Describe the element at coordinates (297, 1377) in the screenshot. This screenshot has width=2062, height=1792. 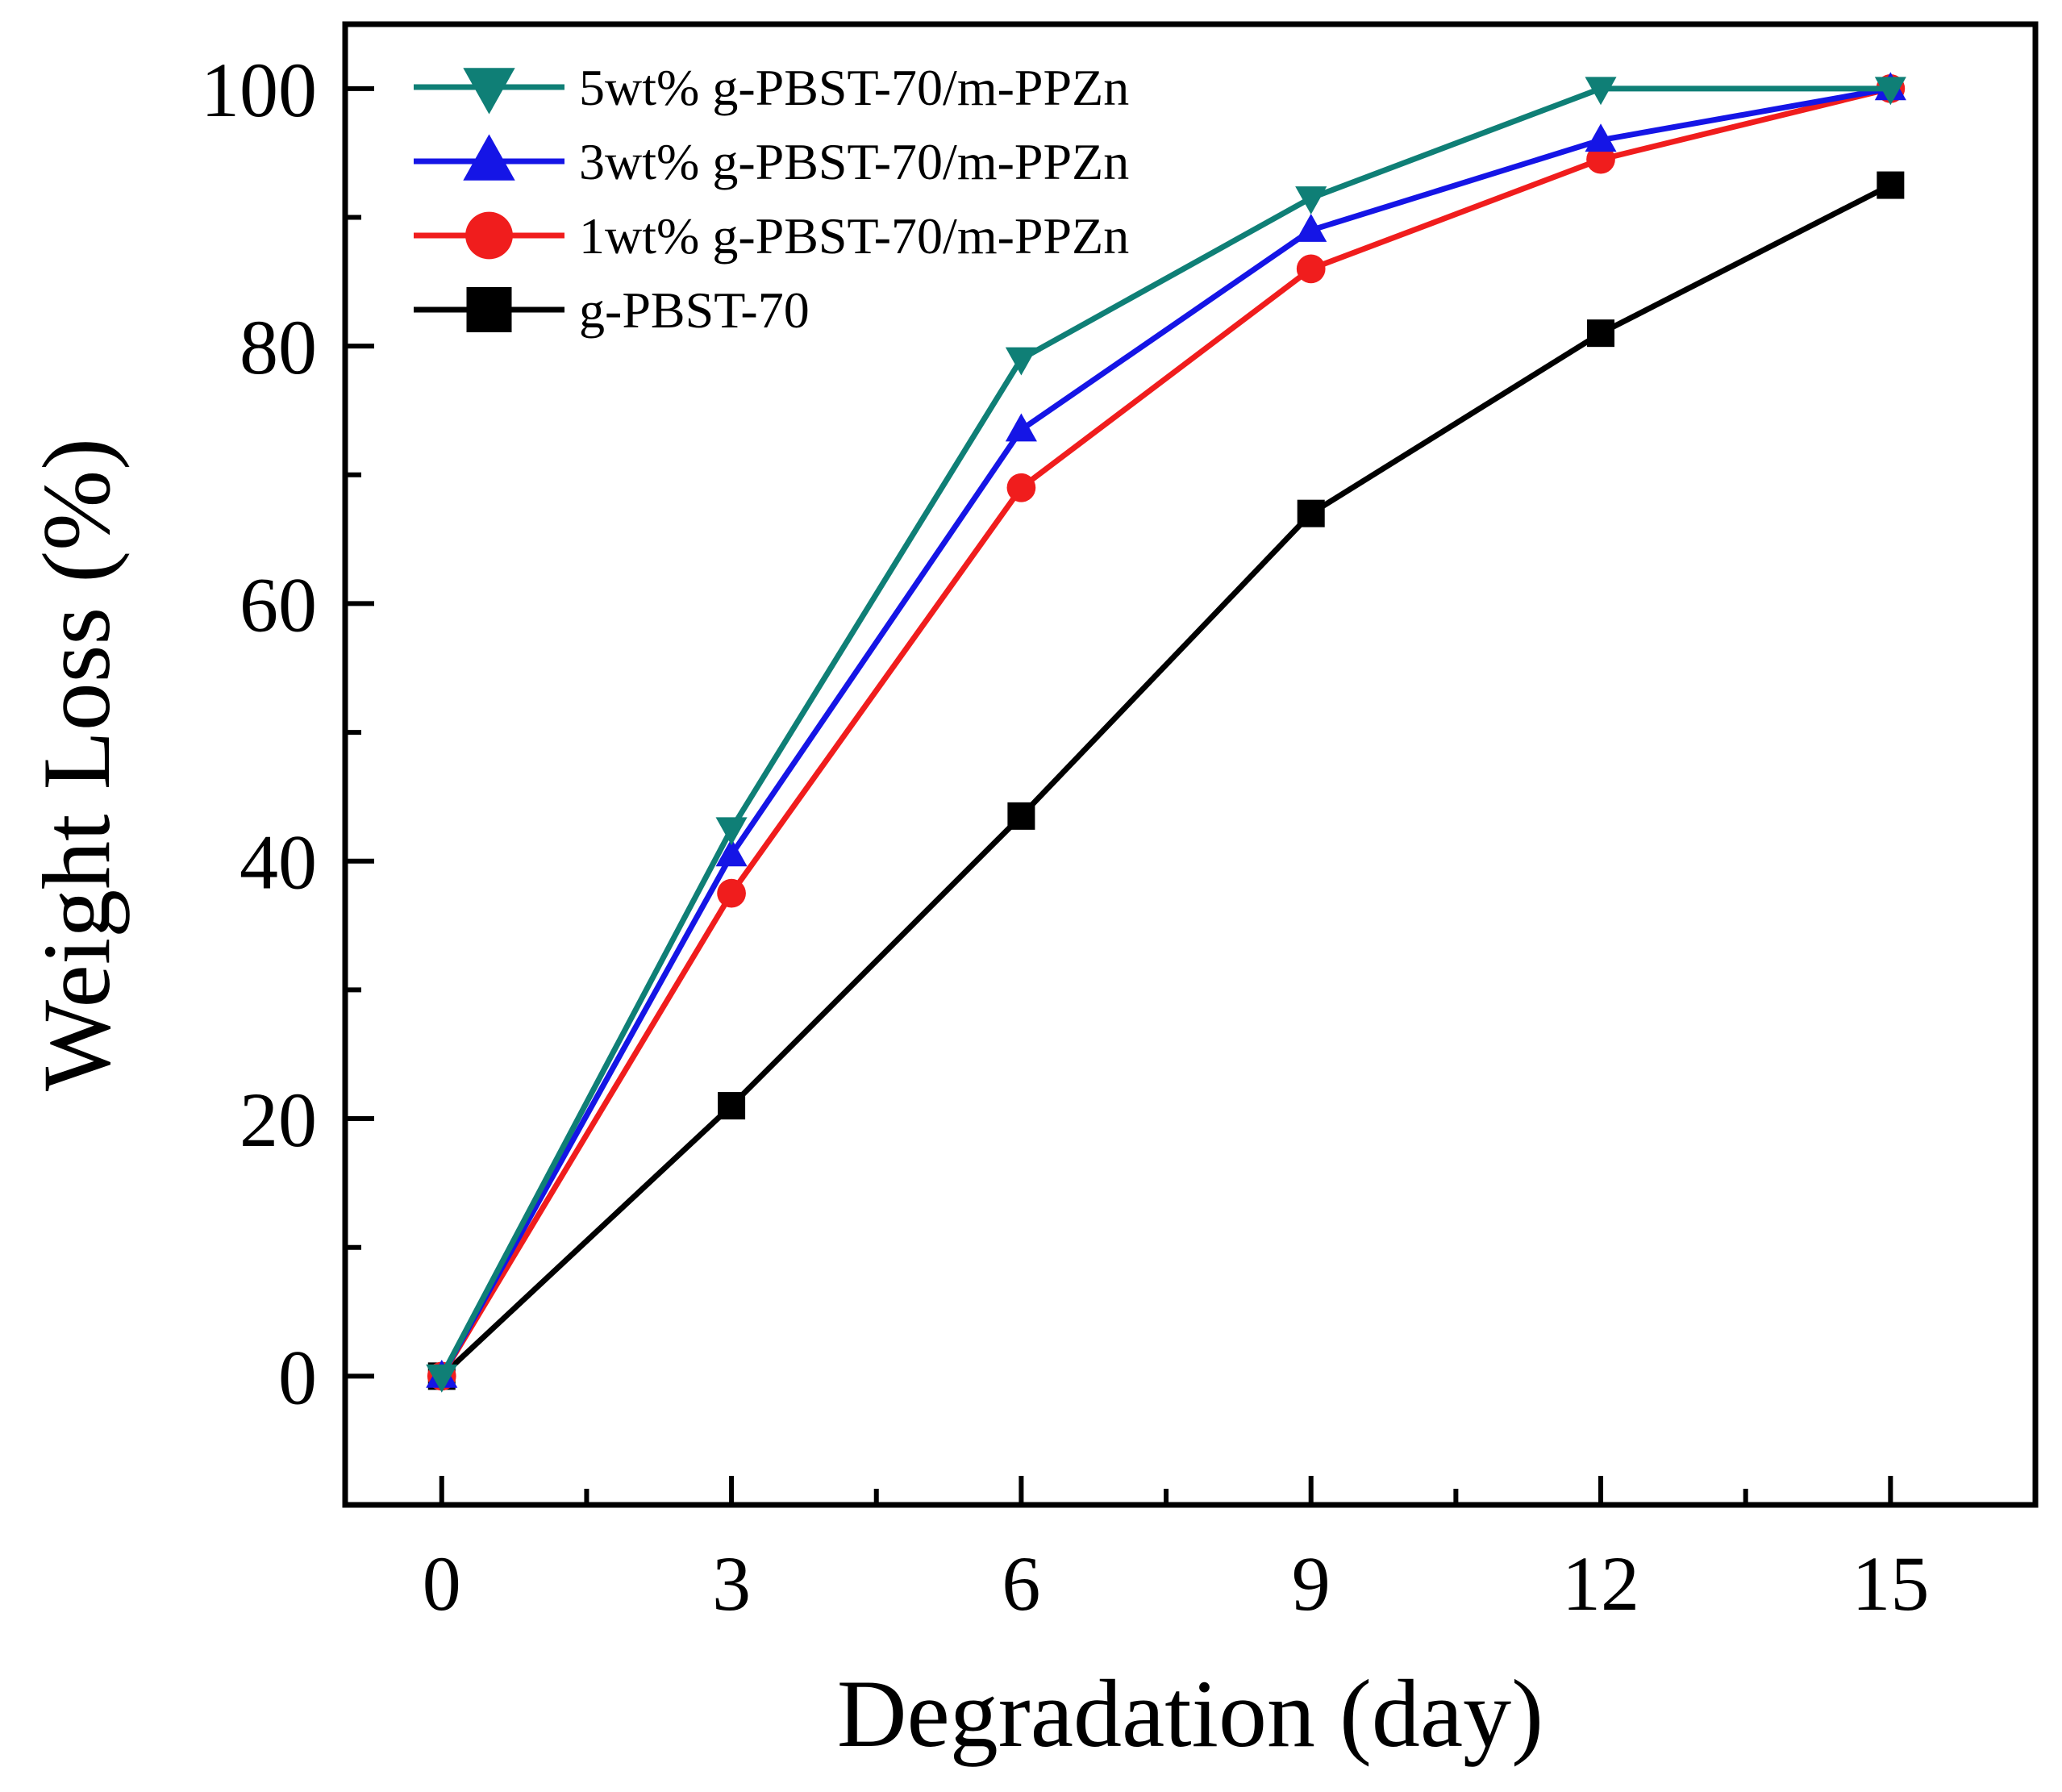
I see `y-tick-label: 0` at that location.